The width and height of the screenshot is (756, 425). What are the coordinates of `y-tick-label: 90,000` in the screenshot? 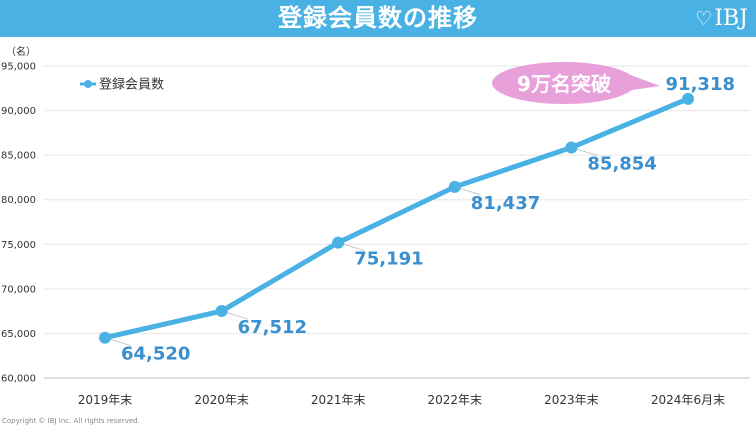 It's located at (18, 111).